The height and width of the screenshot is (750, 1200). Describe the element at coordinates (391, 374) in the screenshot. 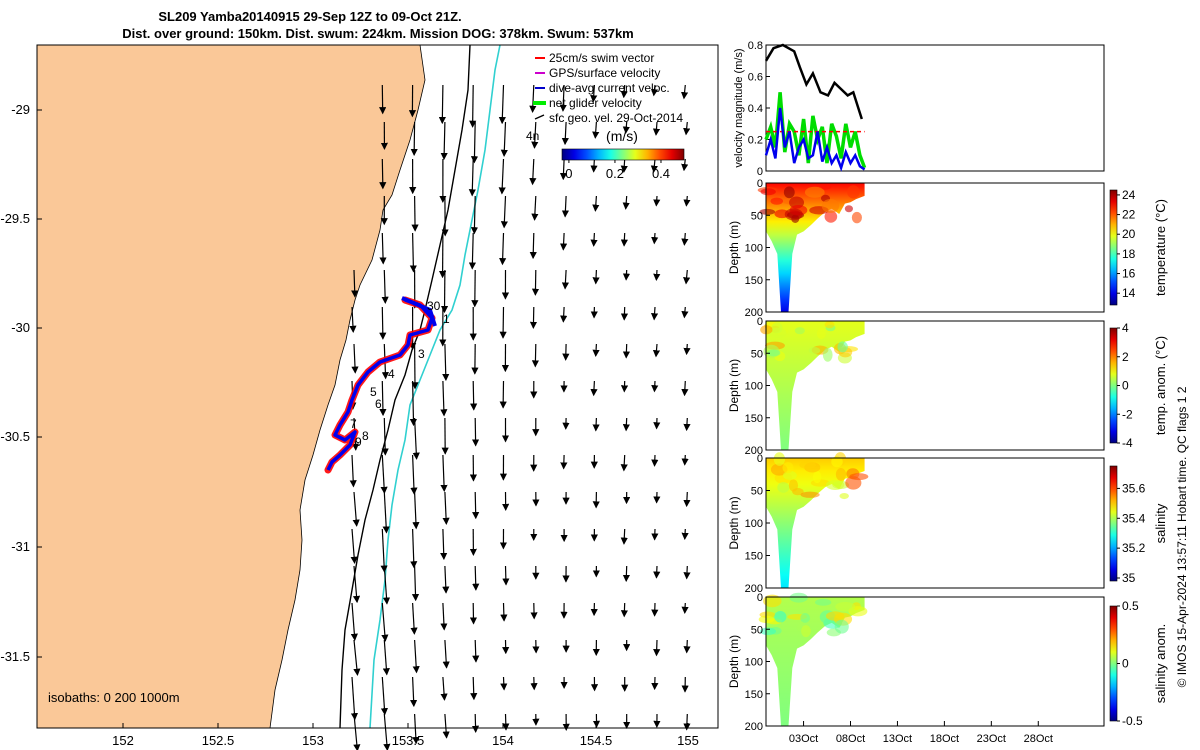

I see `waypoint-label: 4` at that location.